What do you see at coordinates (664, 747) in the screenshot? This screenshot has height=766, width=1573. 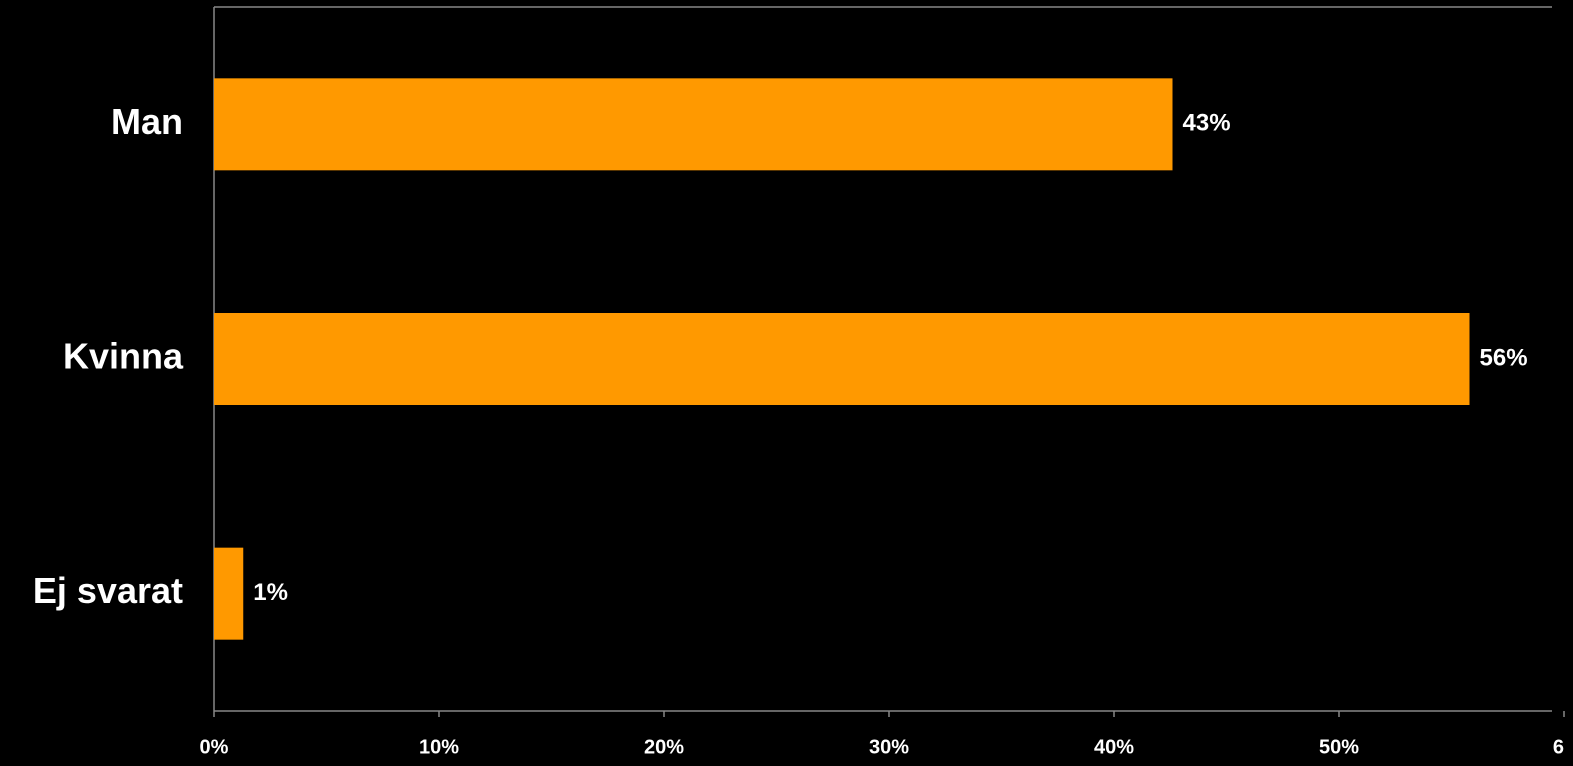 I see `x-tick-label: 20%` at bounding box center [664, 747].